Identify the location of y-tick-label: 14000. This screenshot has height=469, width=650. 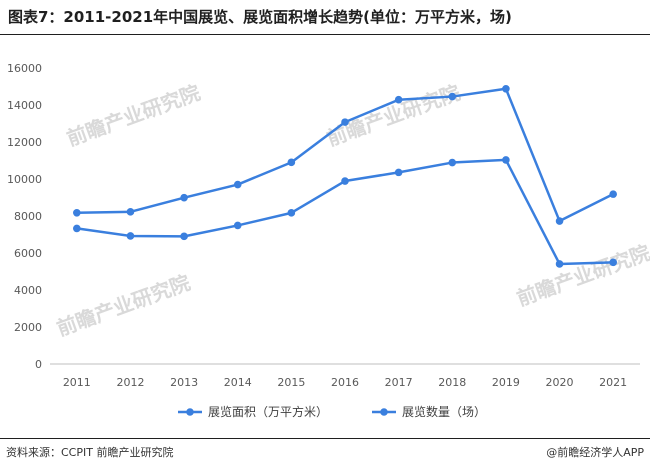
(24, 105).